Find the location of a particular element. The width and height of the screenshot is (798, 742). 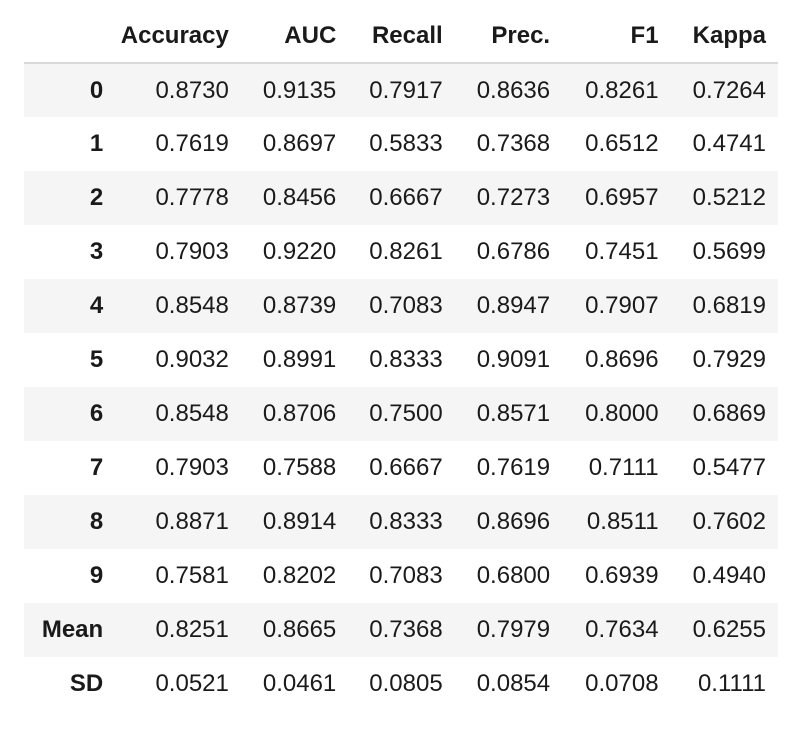

metric-value-cell: 0.8000 is located at coordinates (622, 413).